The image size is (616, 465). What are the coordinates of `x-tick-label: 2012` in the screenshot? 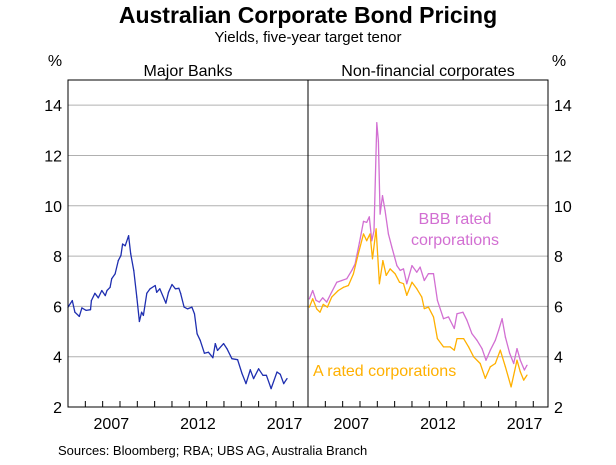 It's located at (438, 424).